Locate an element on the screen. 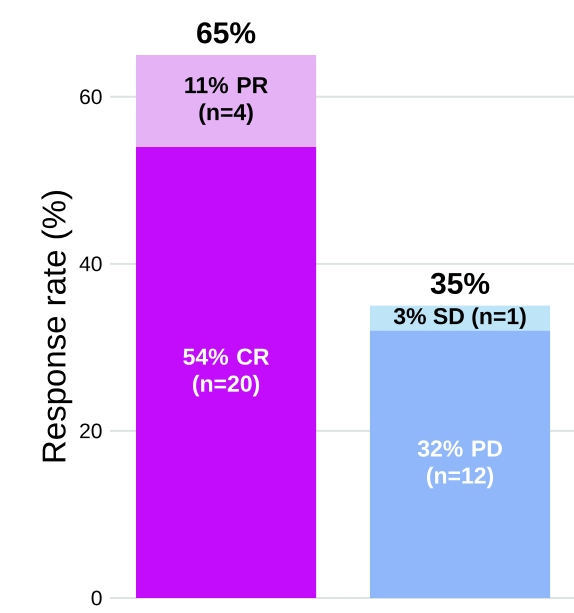 The image size is (574, 613). data-label: 11% PR (n=4) is located at coordinates (226, 101).